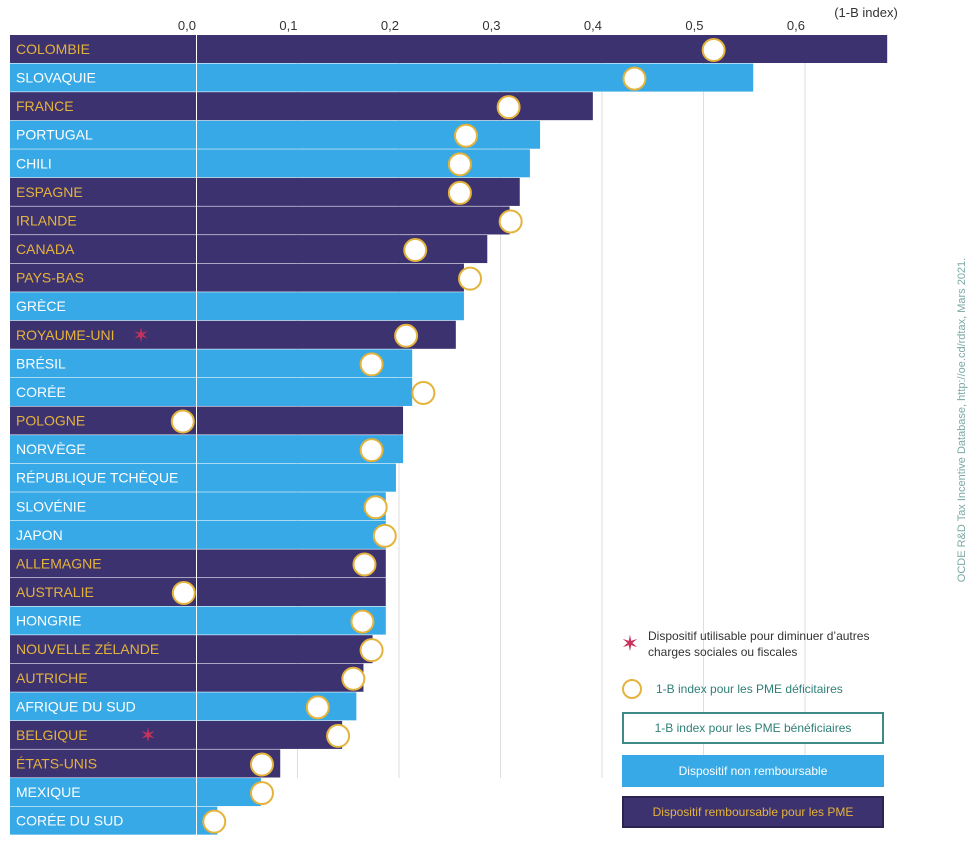 The height and width of the screenshot is (841, 976). I want to click on category-label: CHILI, so click(34, 163).